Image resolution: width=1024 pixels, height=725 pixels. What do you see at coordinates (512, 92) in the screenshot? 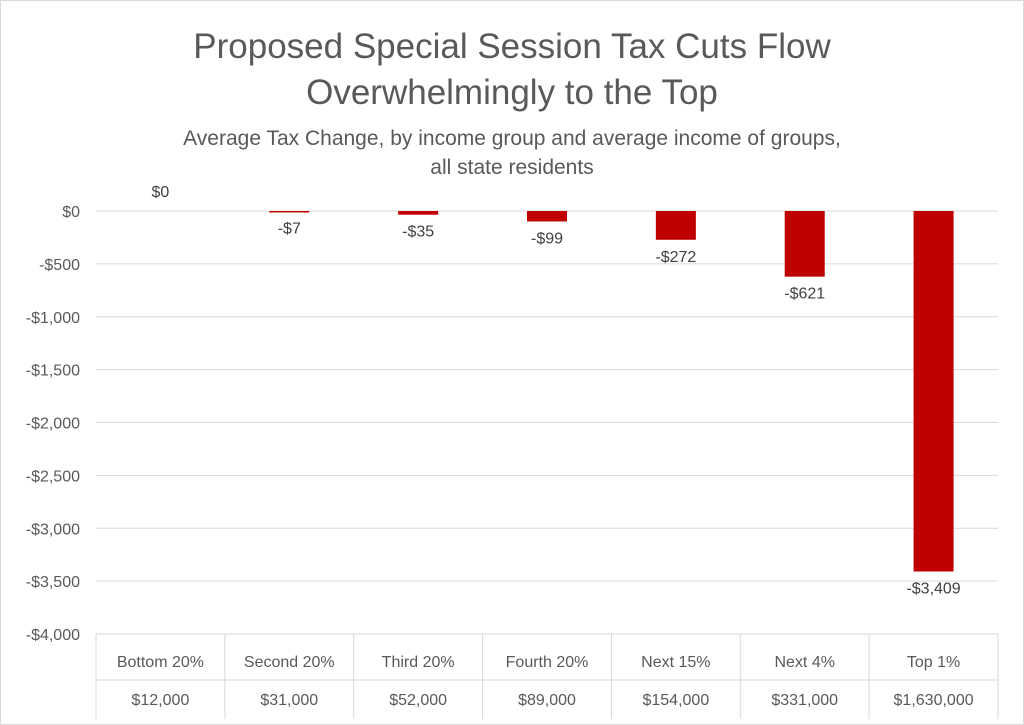
I see `chart-title-line-2: Overwhelmingly to the Top` at bounding box center [512, 92].